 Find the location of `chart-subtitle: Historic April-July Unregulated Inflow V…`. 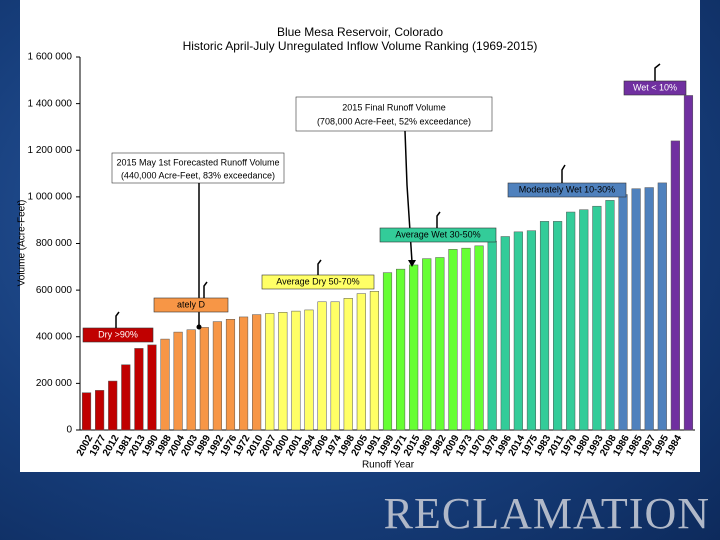

chart-subtitle: Historic April-July Unregulated Inflow V… is located at coordinates (360, 46).